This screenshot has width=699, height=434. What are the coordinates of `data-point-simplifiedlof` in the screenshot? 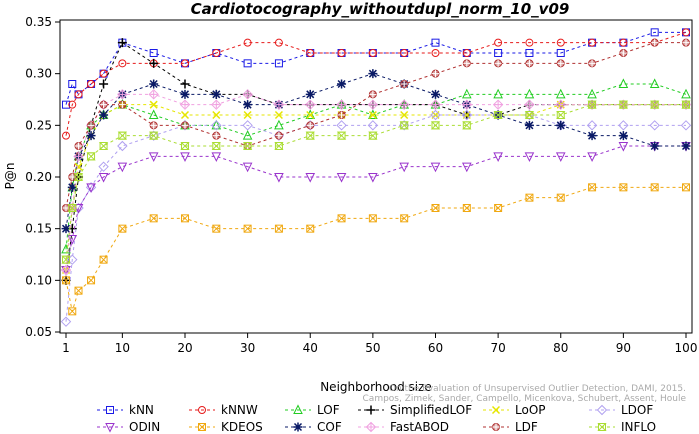 It's located at (185, 84).